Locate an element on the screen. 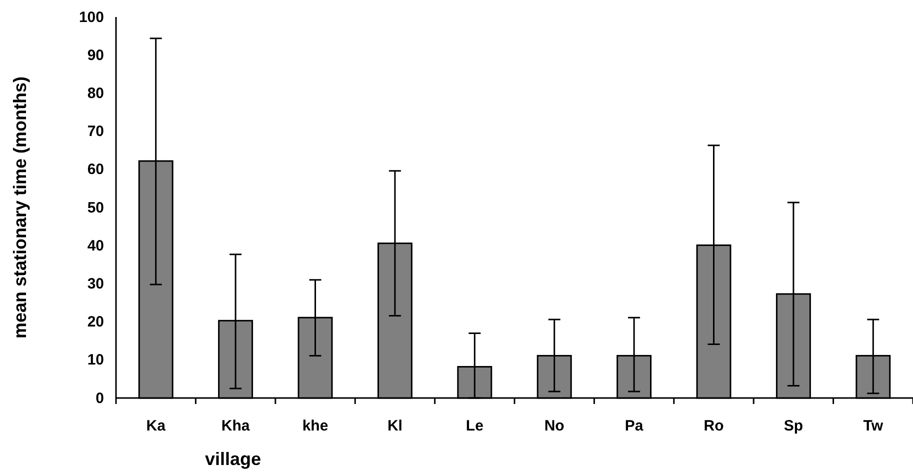 This screenshot has height=472, width=913. x-tick-label: khe is located at coordinates (315, 426).